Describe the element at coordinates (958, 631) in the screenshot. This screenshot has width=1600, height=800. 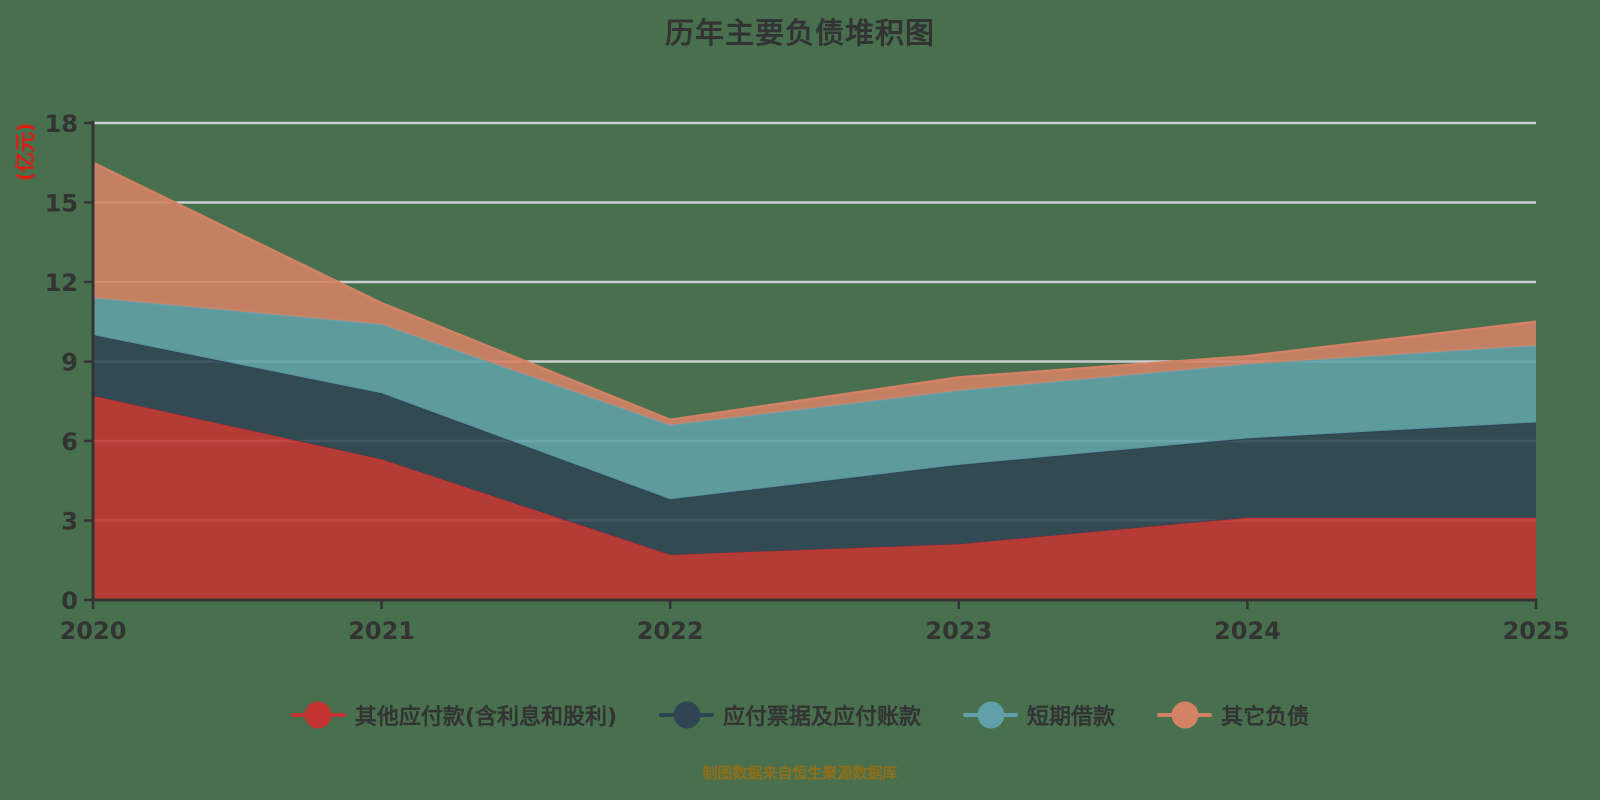
I see `x-tick-label: 2023` at that location.